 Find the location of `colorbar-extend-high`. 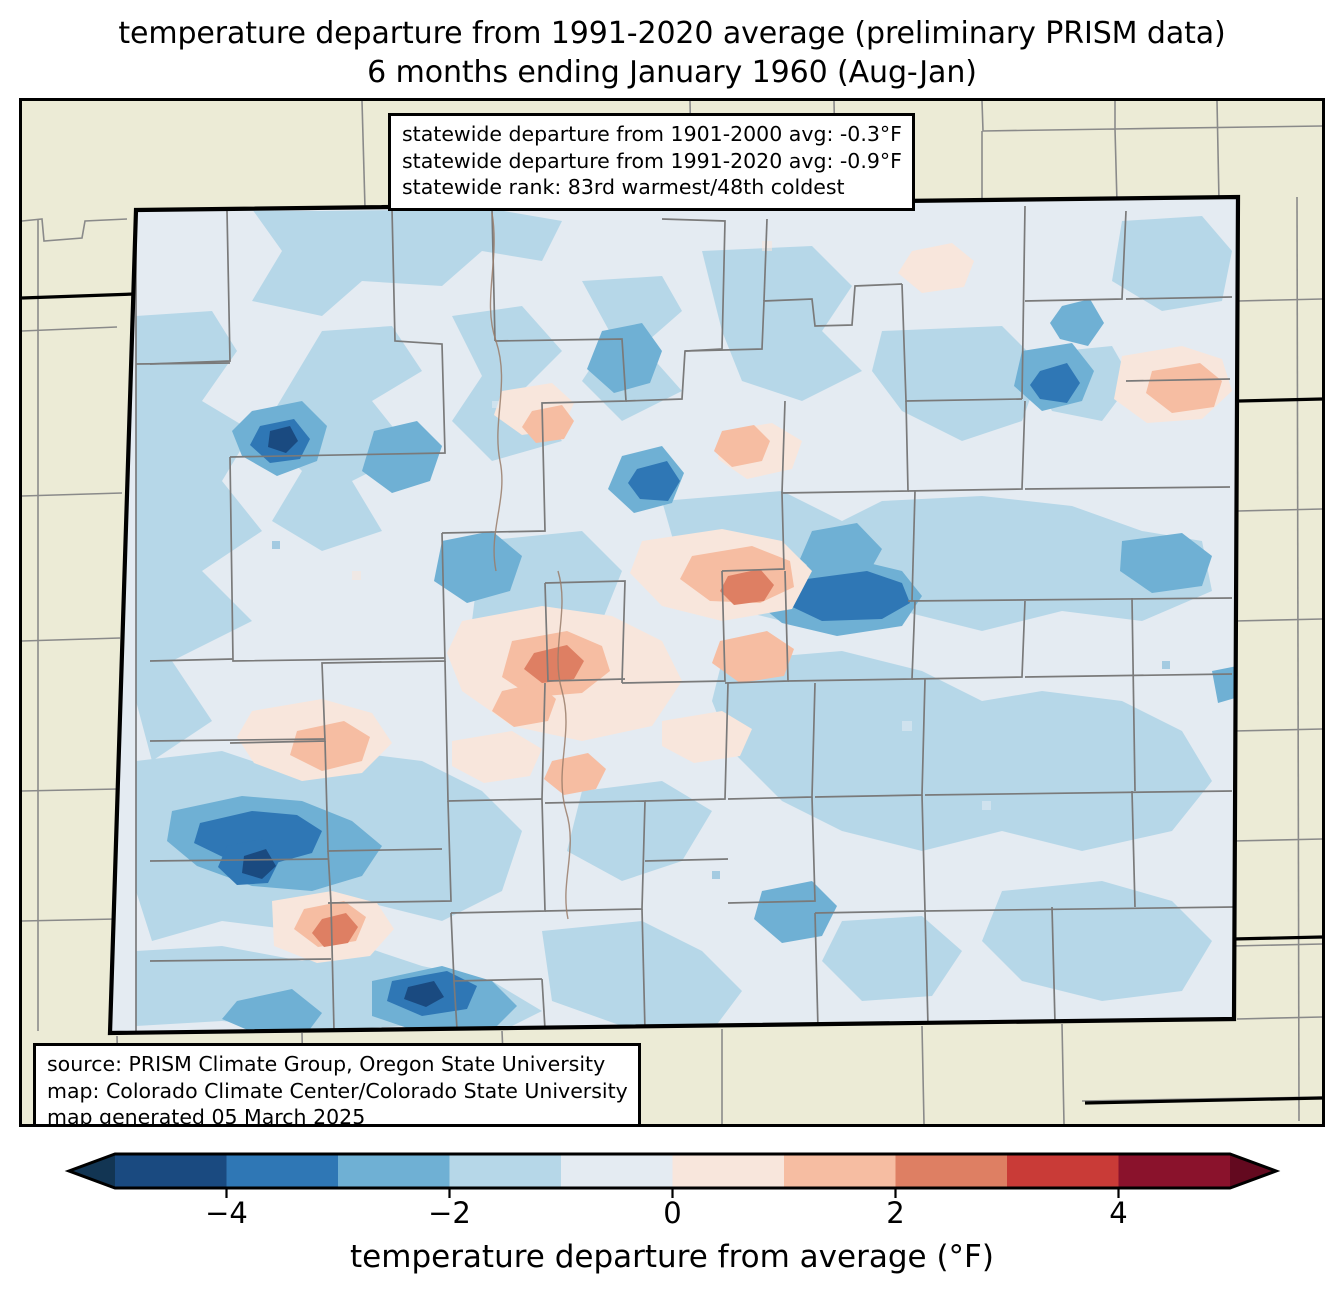

colorbar-extend-high is located at coordinates (1253, 1171).